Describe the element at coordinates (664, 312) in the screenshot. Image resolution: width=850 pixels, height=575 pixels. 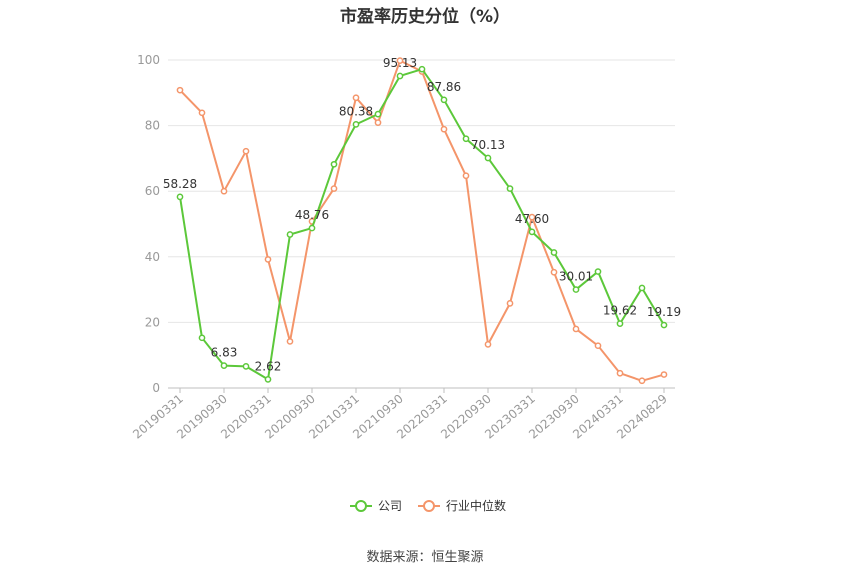
I see `data-label: 19.19` at that location.